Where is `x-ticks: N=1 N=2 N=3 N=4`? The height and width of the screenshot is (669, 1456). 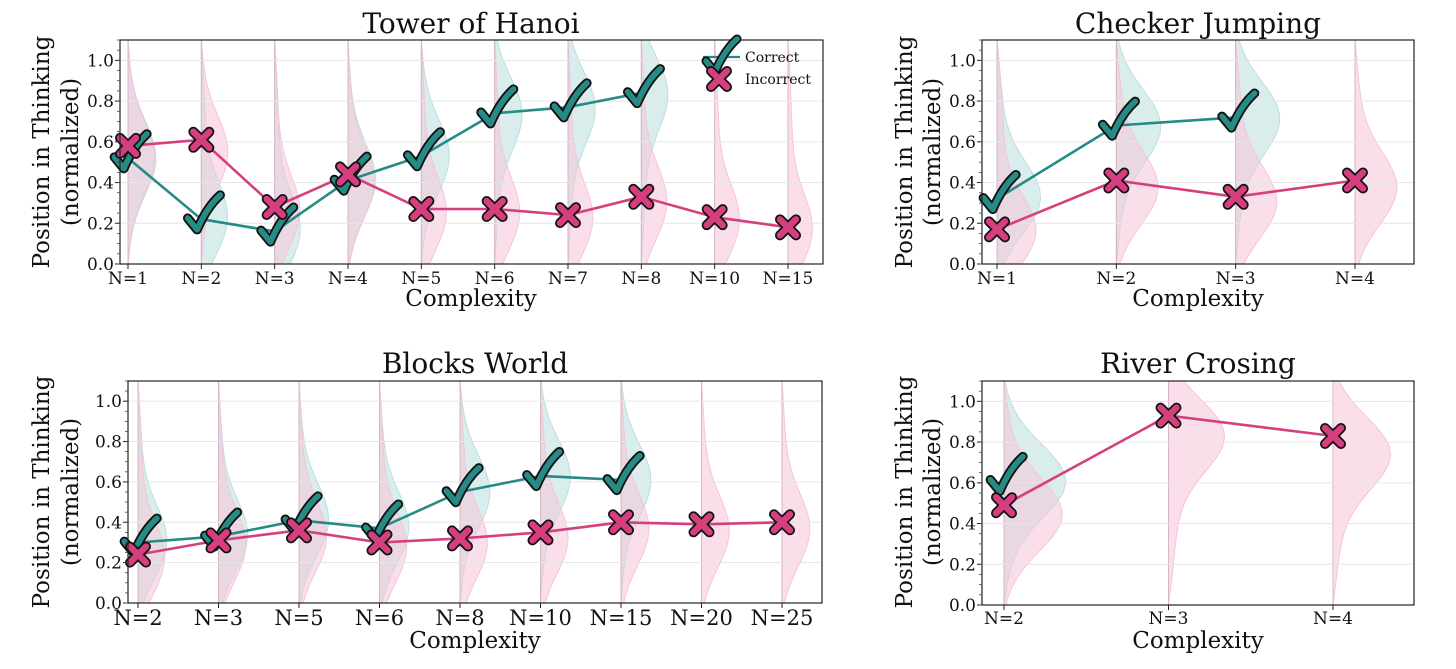 x-ticks: N=1 N=2 N=3 N=4 is located at coordinates (1176, 276).